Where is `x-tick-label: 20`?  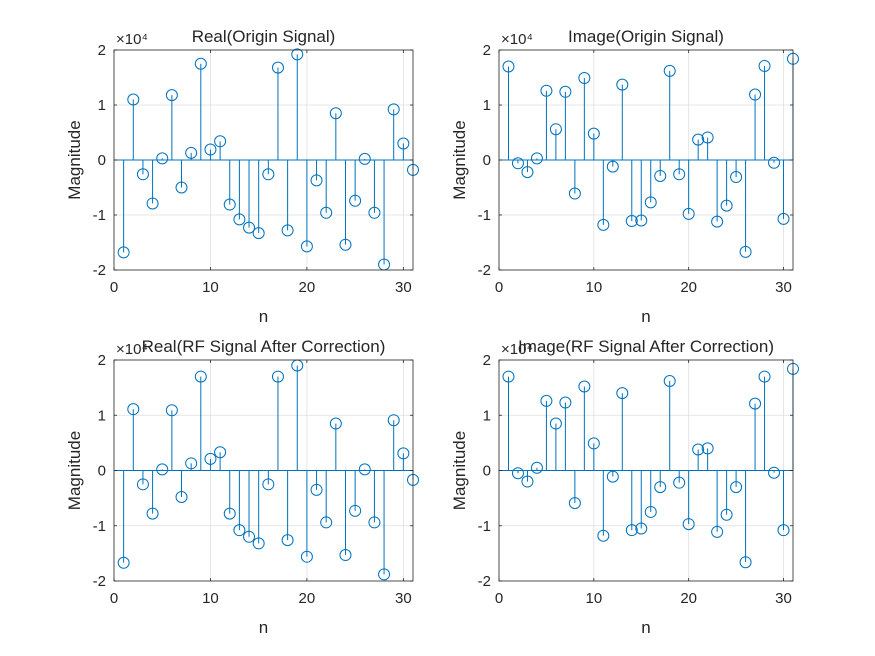
x-tick-label: 20 is located at coordinates (688, 598).